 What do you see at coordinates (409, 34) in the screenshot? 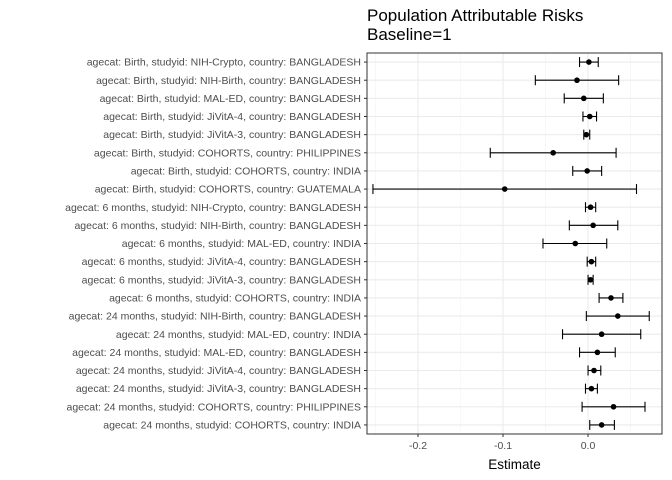
I see `chart-subtitle: Baseline=1` at bounding box center [409, 34].